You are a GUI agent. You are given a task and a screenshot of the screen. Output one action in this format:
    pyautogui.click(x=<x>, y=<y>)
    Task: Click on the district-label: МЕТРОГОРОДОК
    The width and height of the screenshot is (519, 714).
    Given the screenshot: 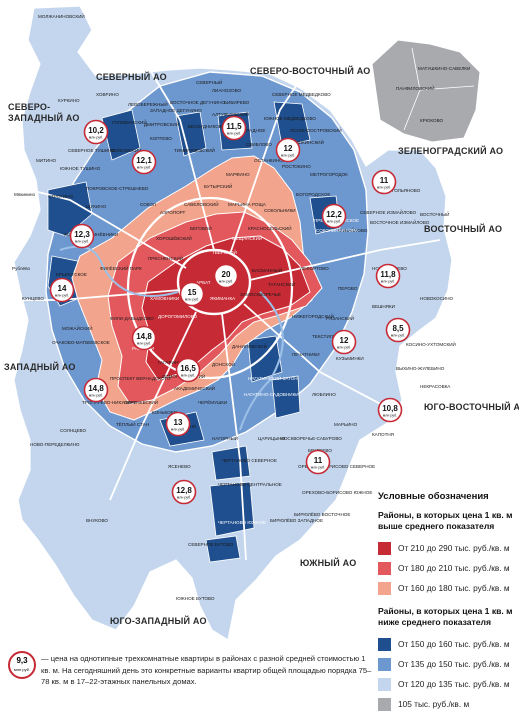 What is the action you would take?
    pyautogui.click(x=329, y=174)
    